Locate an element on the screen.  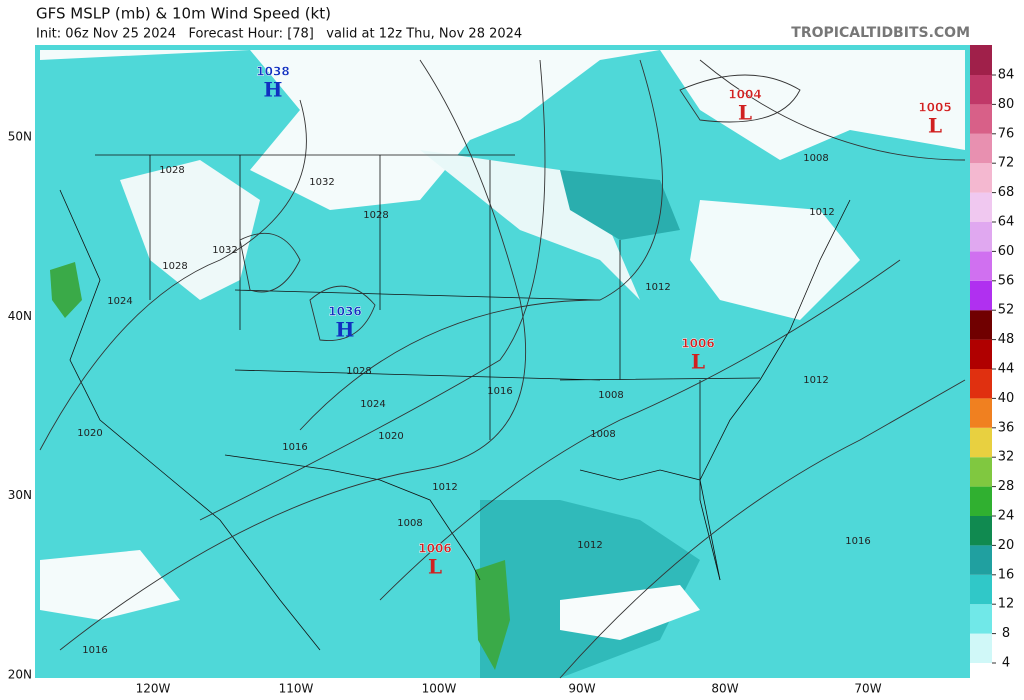
colorbar-label: 84 is located at coordinates (1006, 75).